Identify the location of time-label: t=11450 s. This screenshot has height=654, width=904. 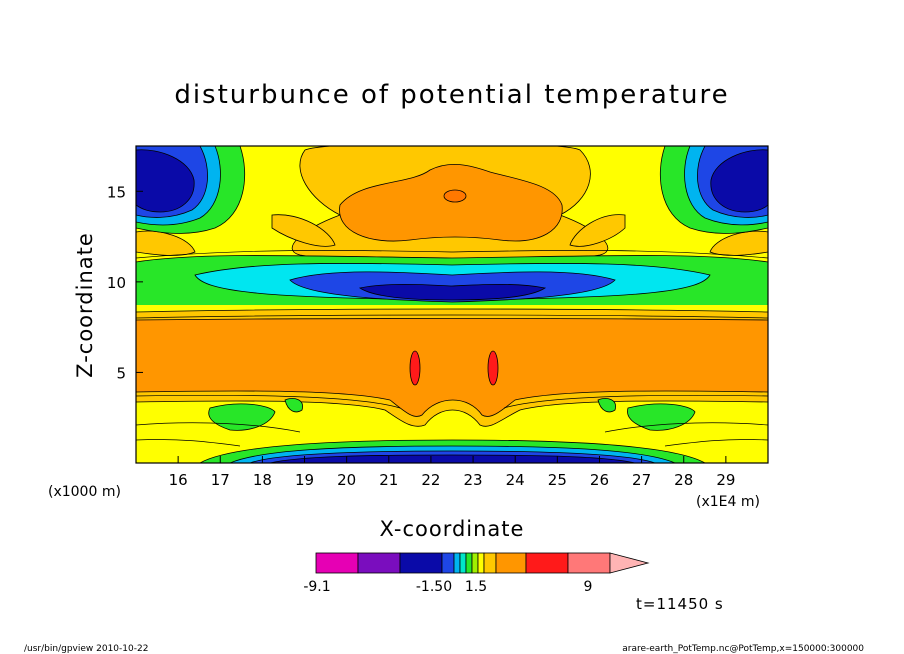
(680, 604).